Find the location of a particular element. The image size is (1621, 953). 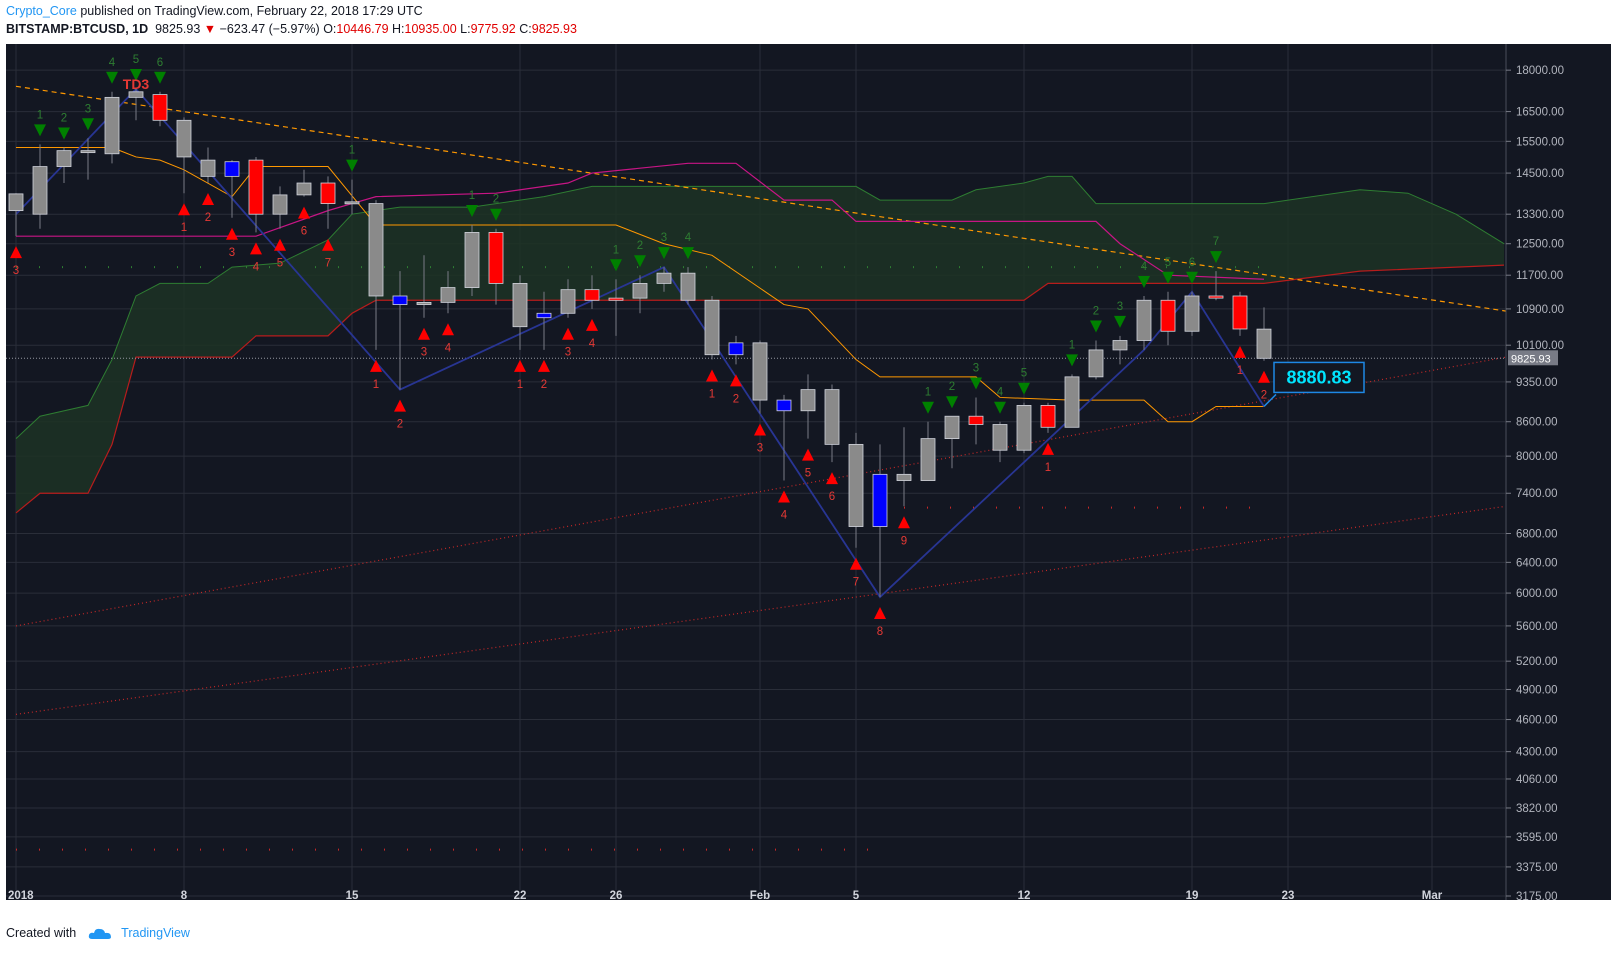

x-tick-label: 5 is located at coordinates (856, 895).